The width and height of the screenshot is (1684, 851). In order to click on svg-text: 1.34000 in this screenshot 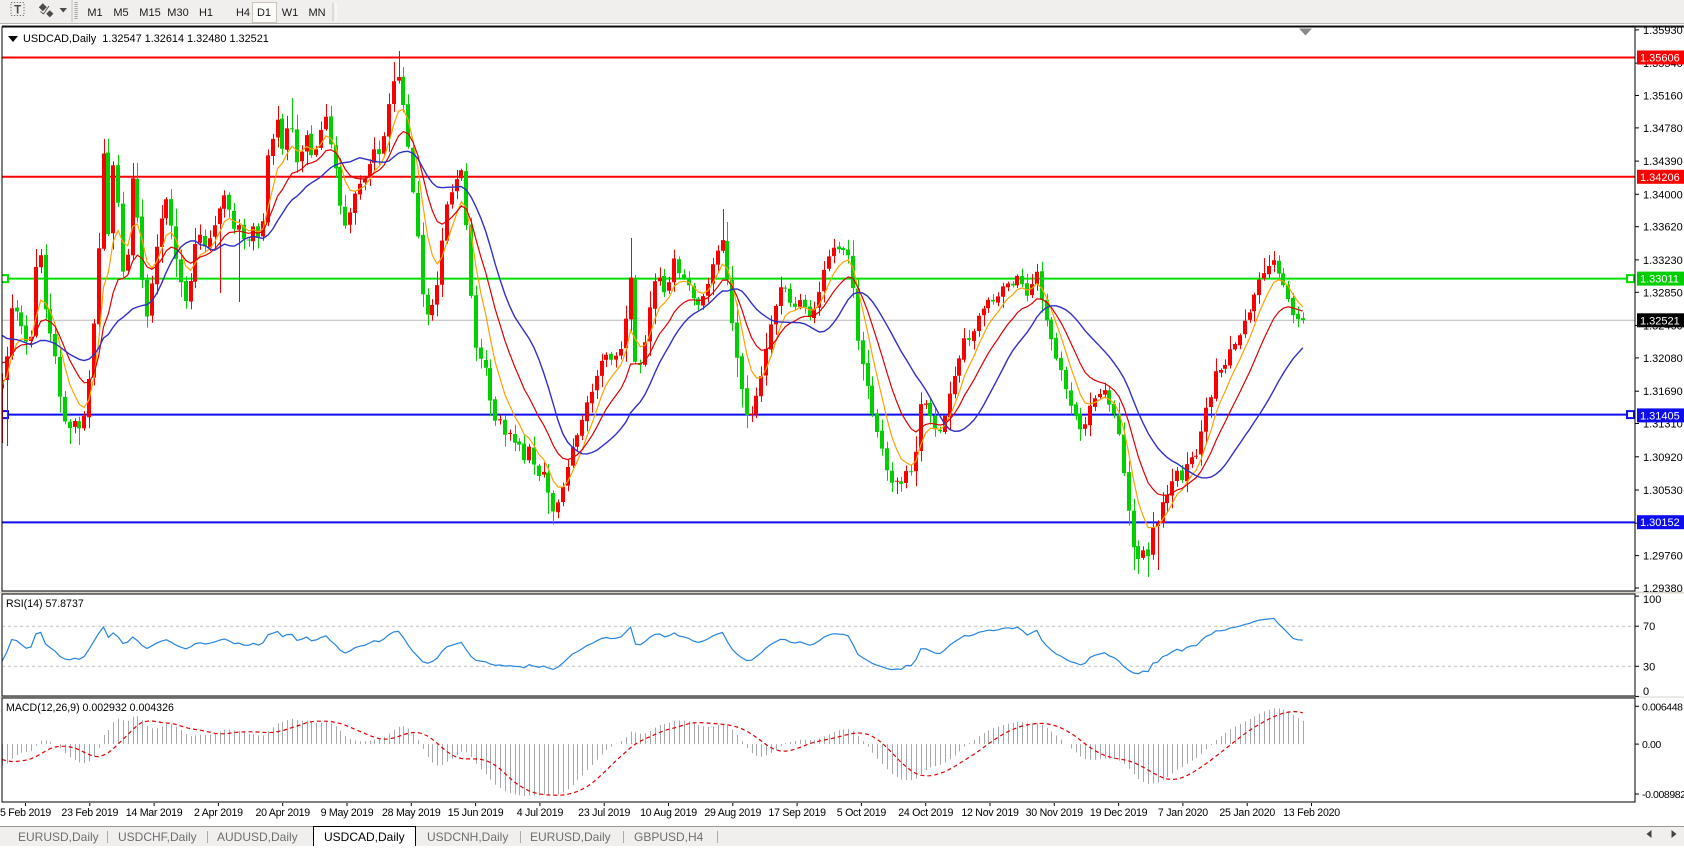, I will do `click(1663, 195)`.